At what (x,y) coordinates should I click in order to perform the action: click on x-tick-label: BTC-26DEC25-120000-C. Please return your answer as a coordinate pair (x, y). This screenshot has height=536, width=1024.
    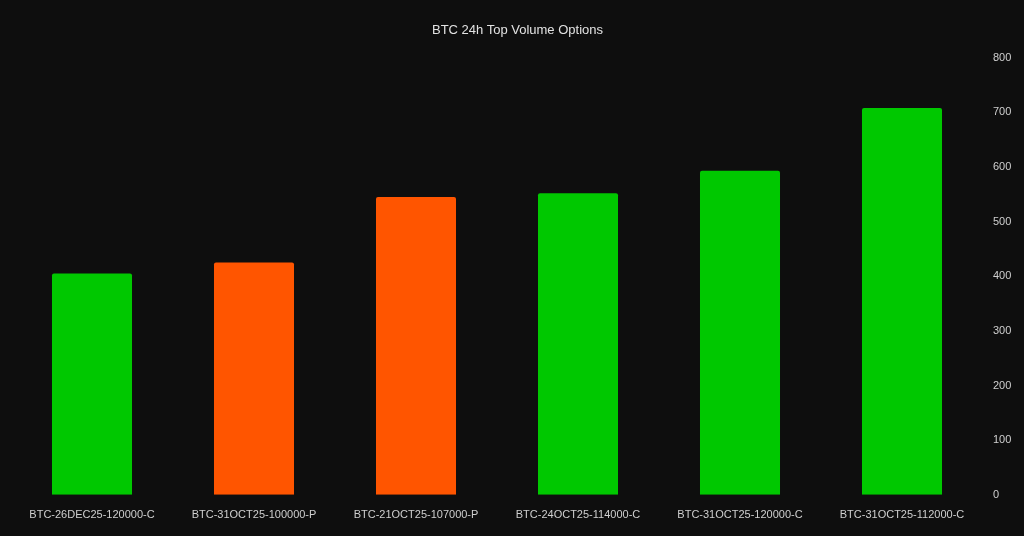
    Looking at the image, I should click on (92, 514).